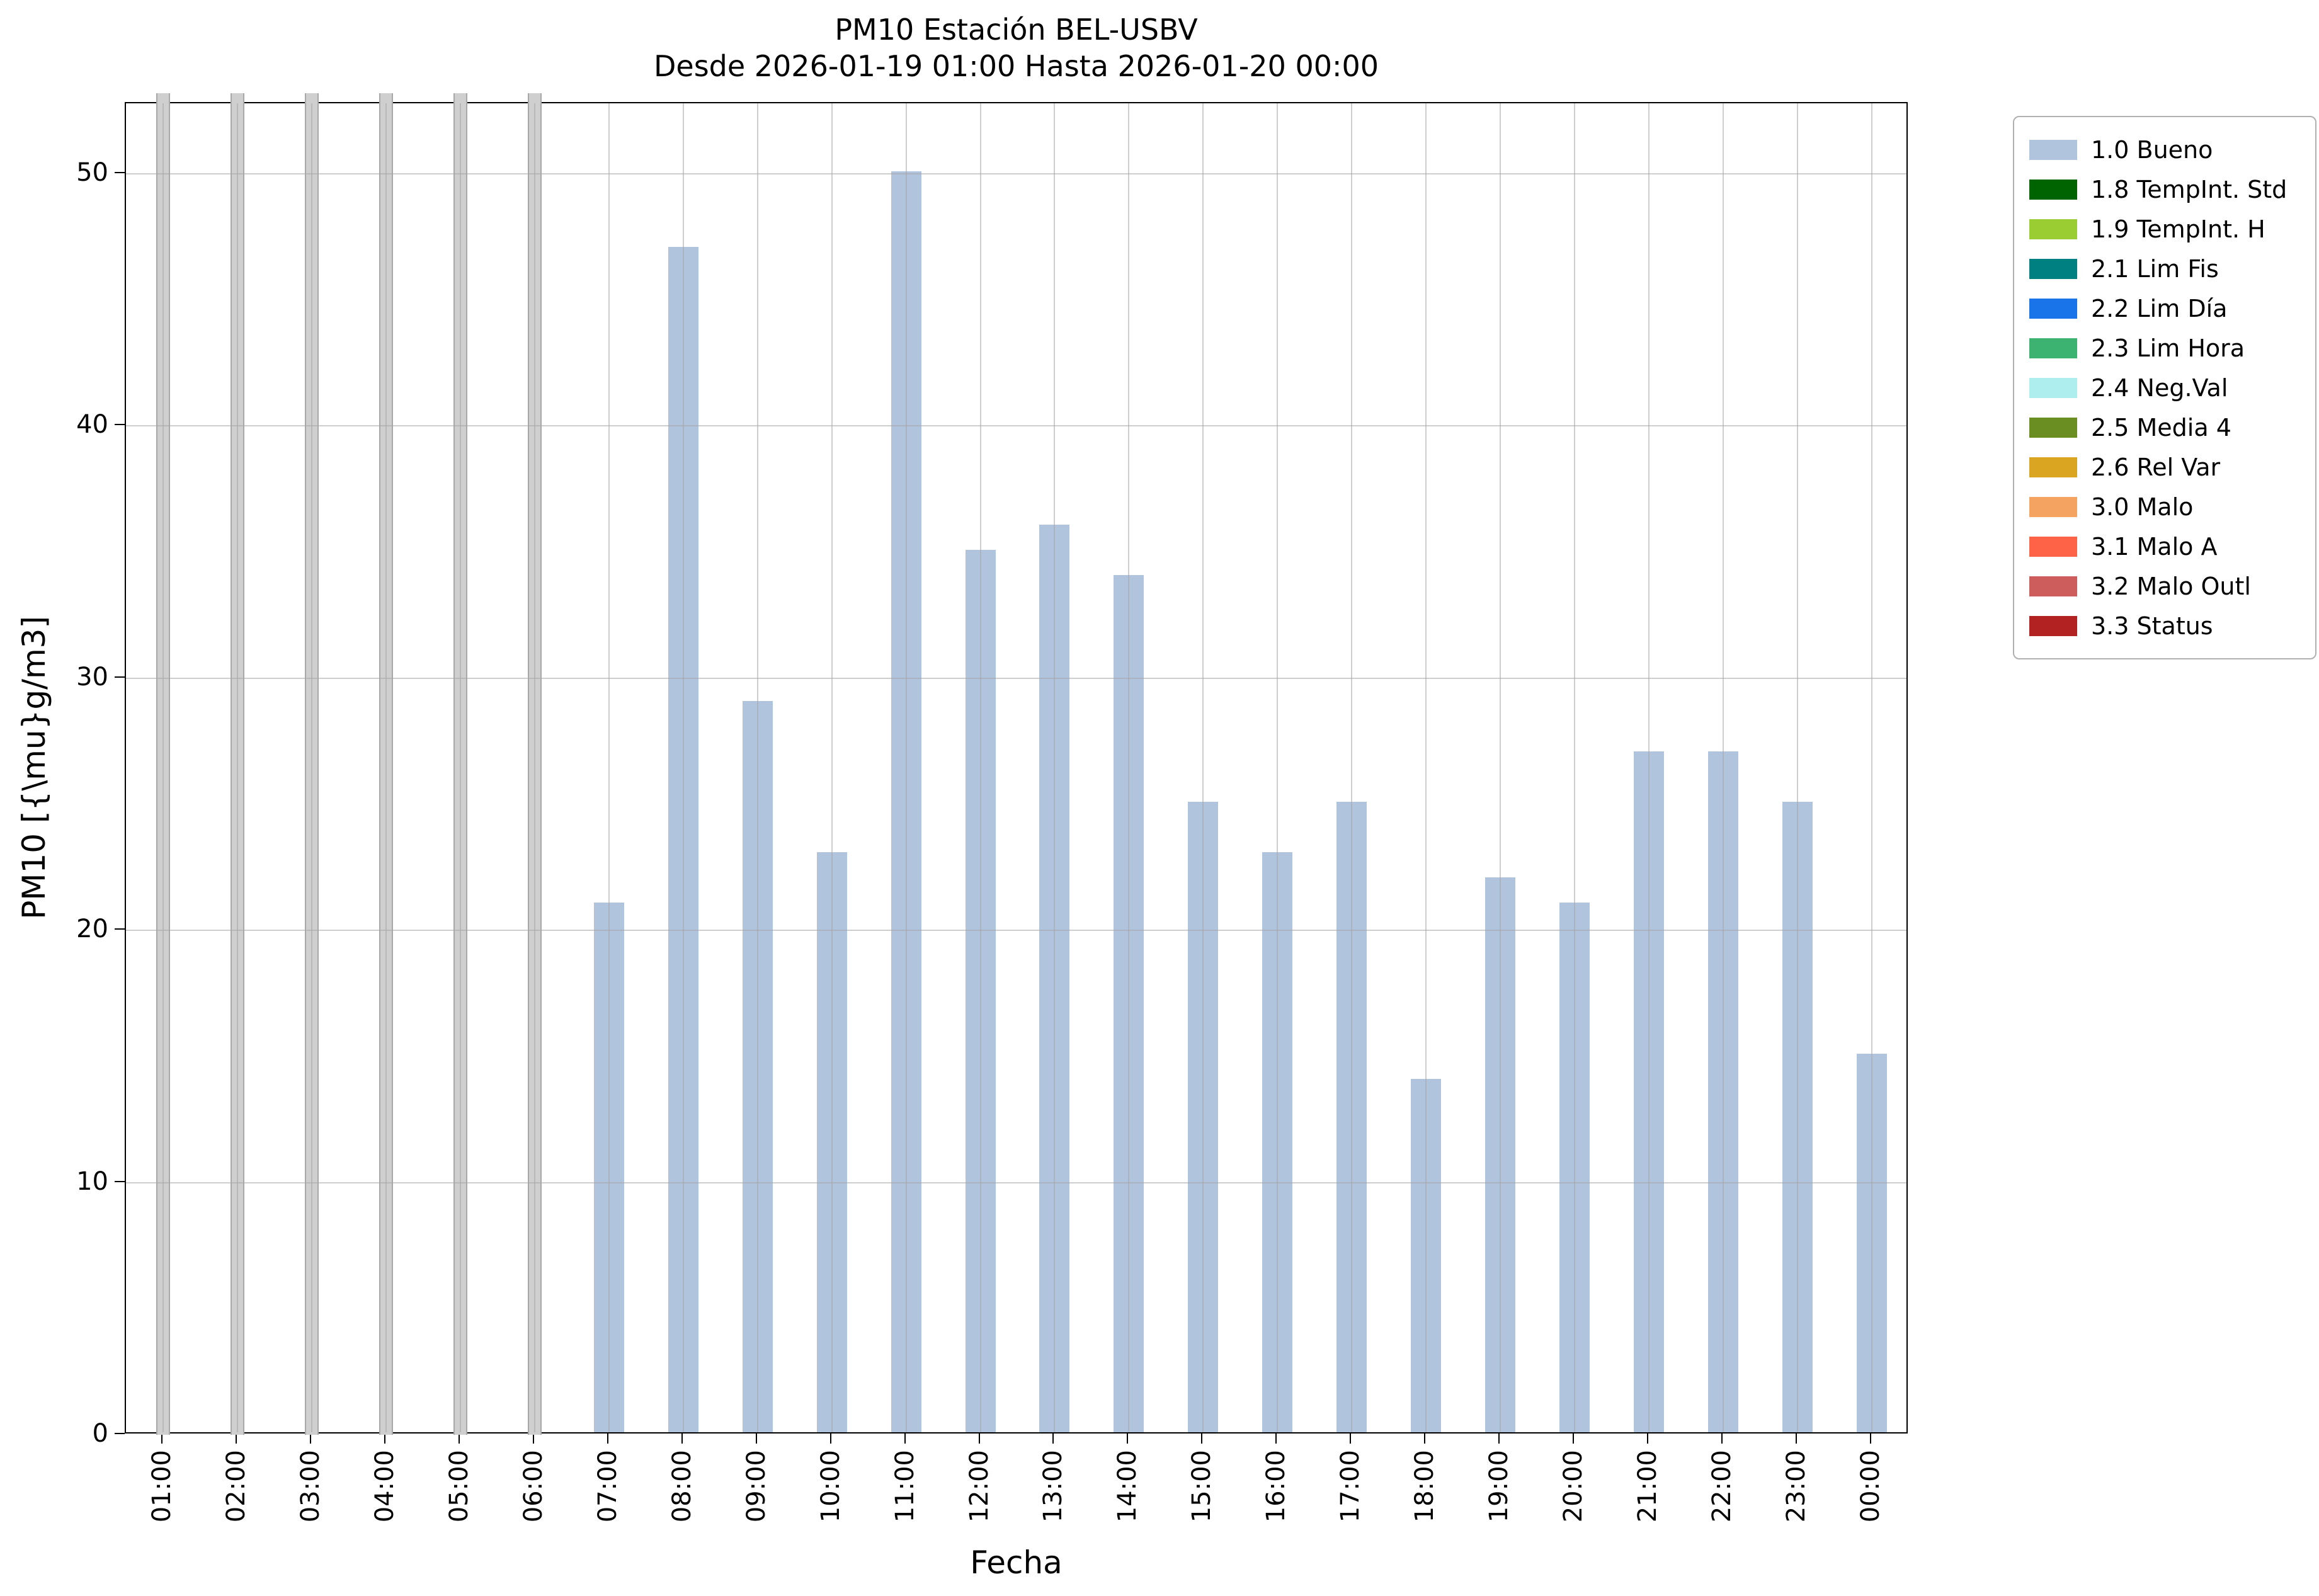 The height and width of the screenshot is (1596, 2319). What do you see at coordinates (1202, 1486) in the screenshot?
I see `x-tick-label: 15:00` at bounding box center [1202, 1486].